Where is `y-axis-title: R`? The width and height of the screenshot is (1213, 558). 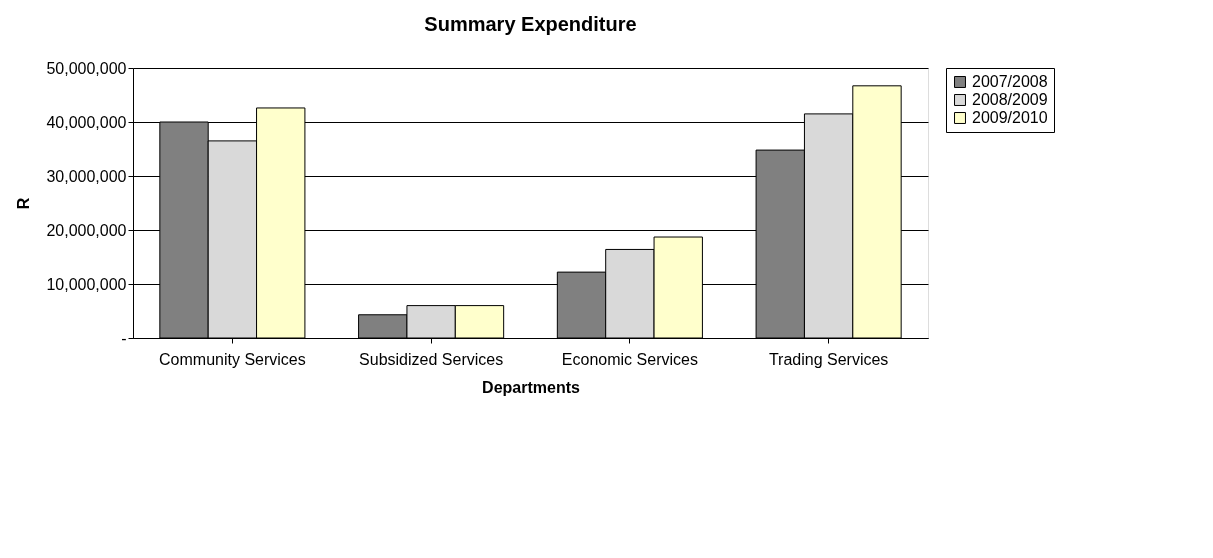 y-axis-title: R is located at coordinates (24, 203).